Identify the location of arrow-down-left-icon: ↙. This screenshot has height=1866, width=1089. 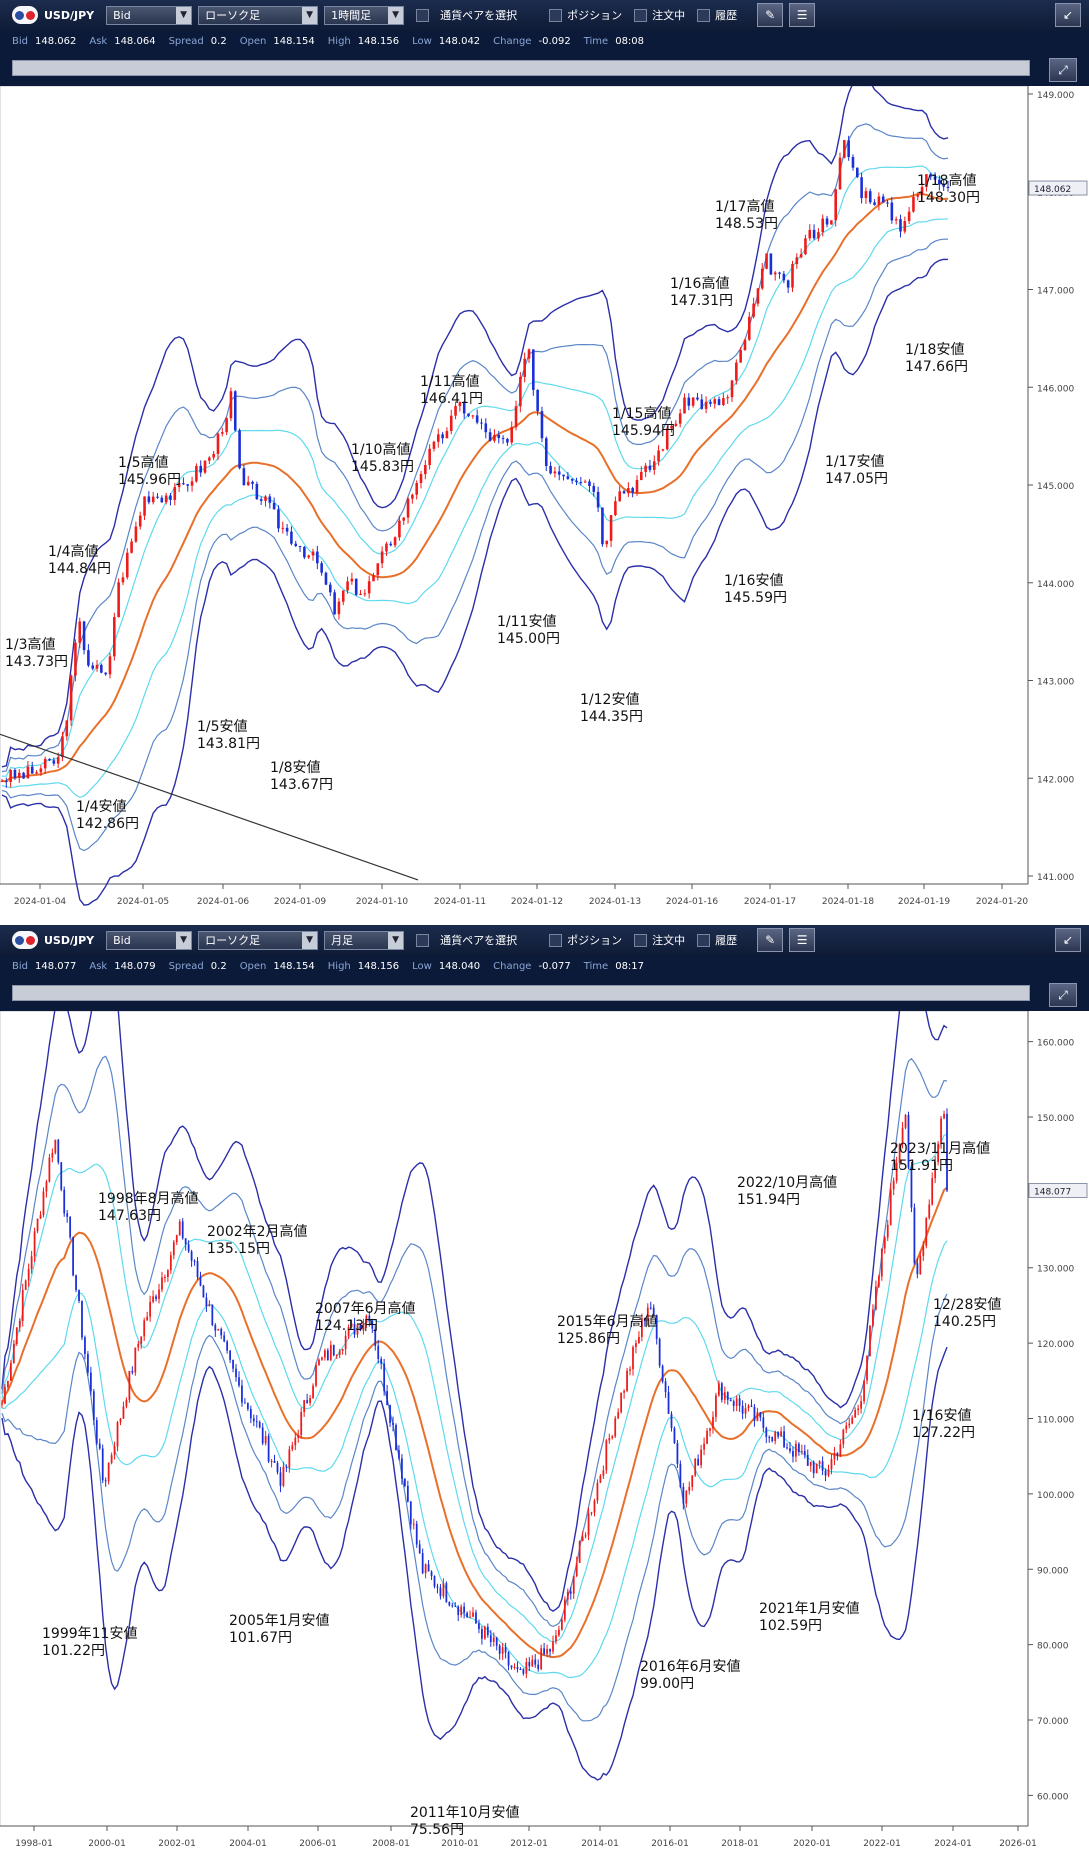
(1068, 15).